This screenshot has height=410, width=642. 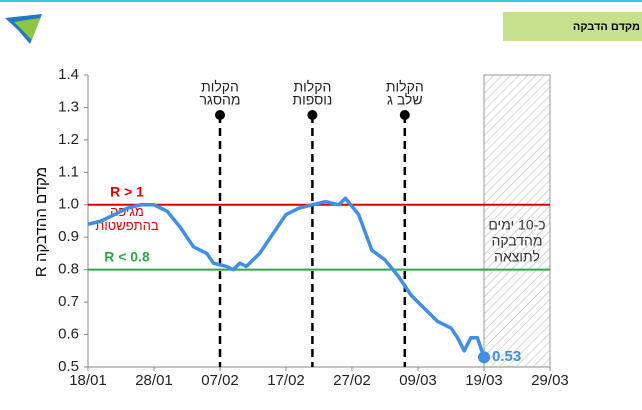 I want to click on y-tick-label: 1.2, so click(x=68, y=139).